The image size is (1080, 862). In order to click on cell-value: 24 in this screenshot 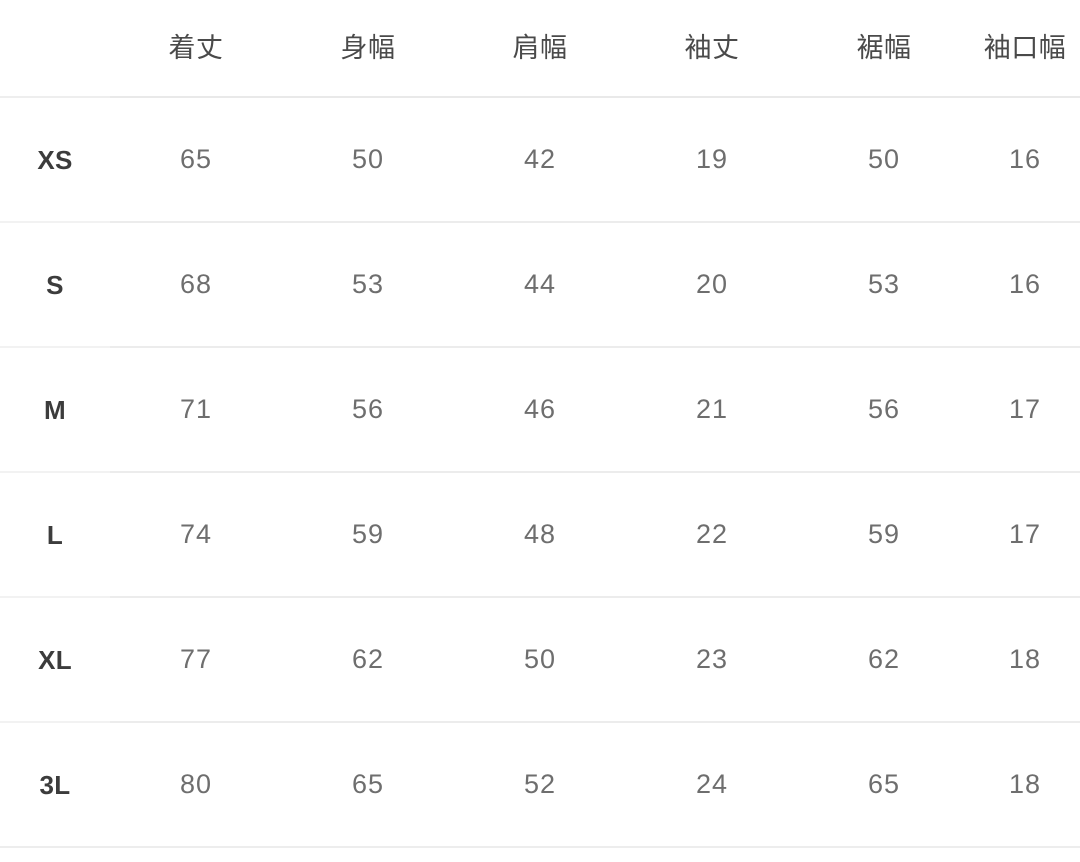, I will do `click(712, 785)`.